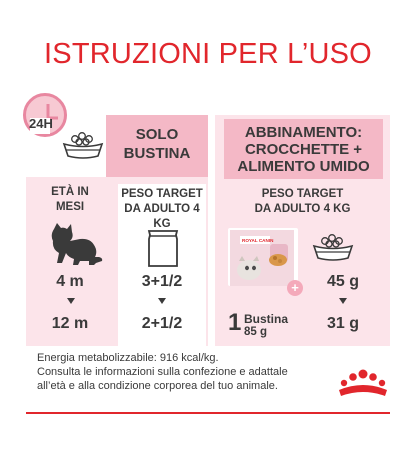 The width and height of the screenshot is (416, 453). I want to click on age-from: 4 m, so click(70, 281).